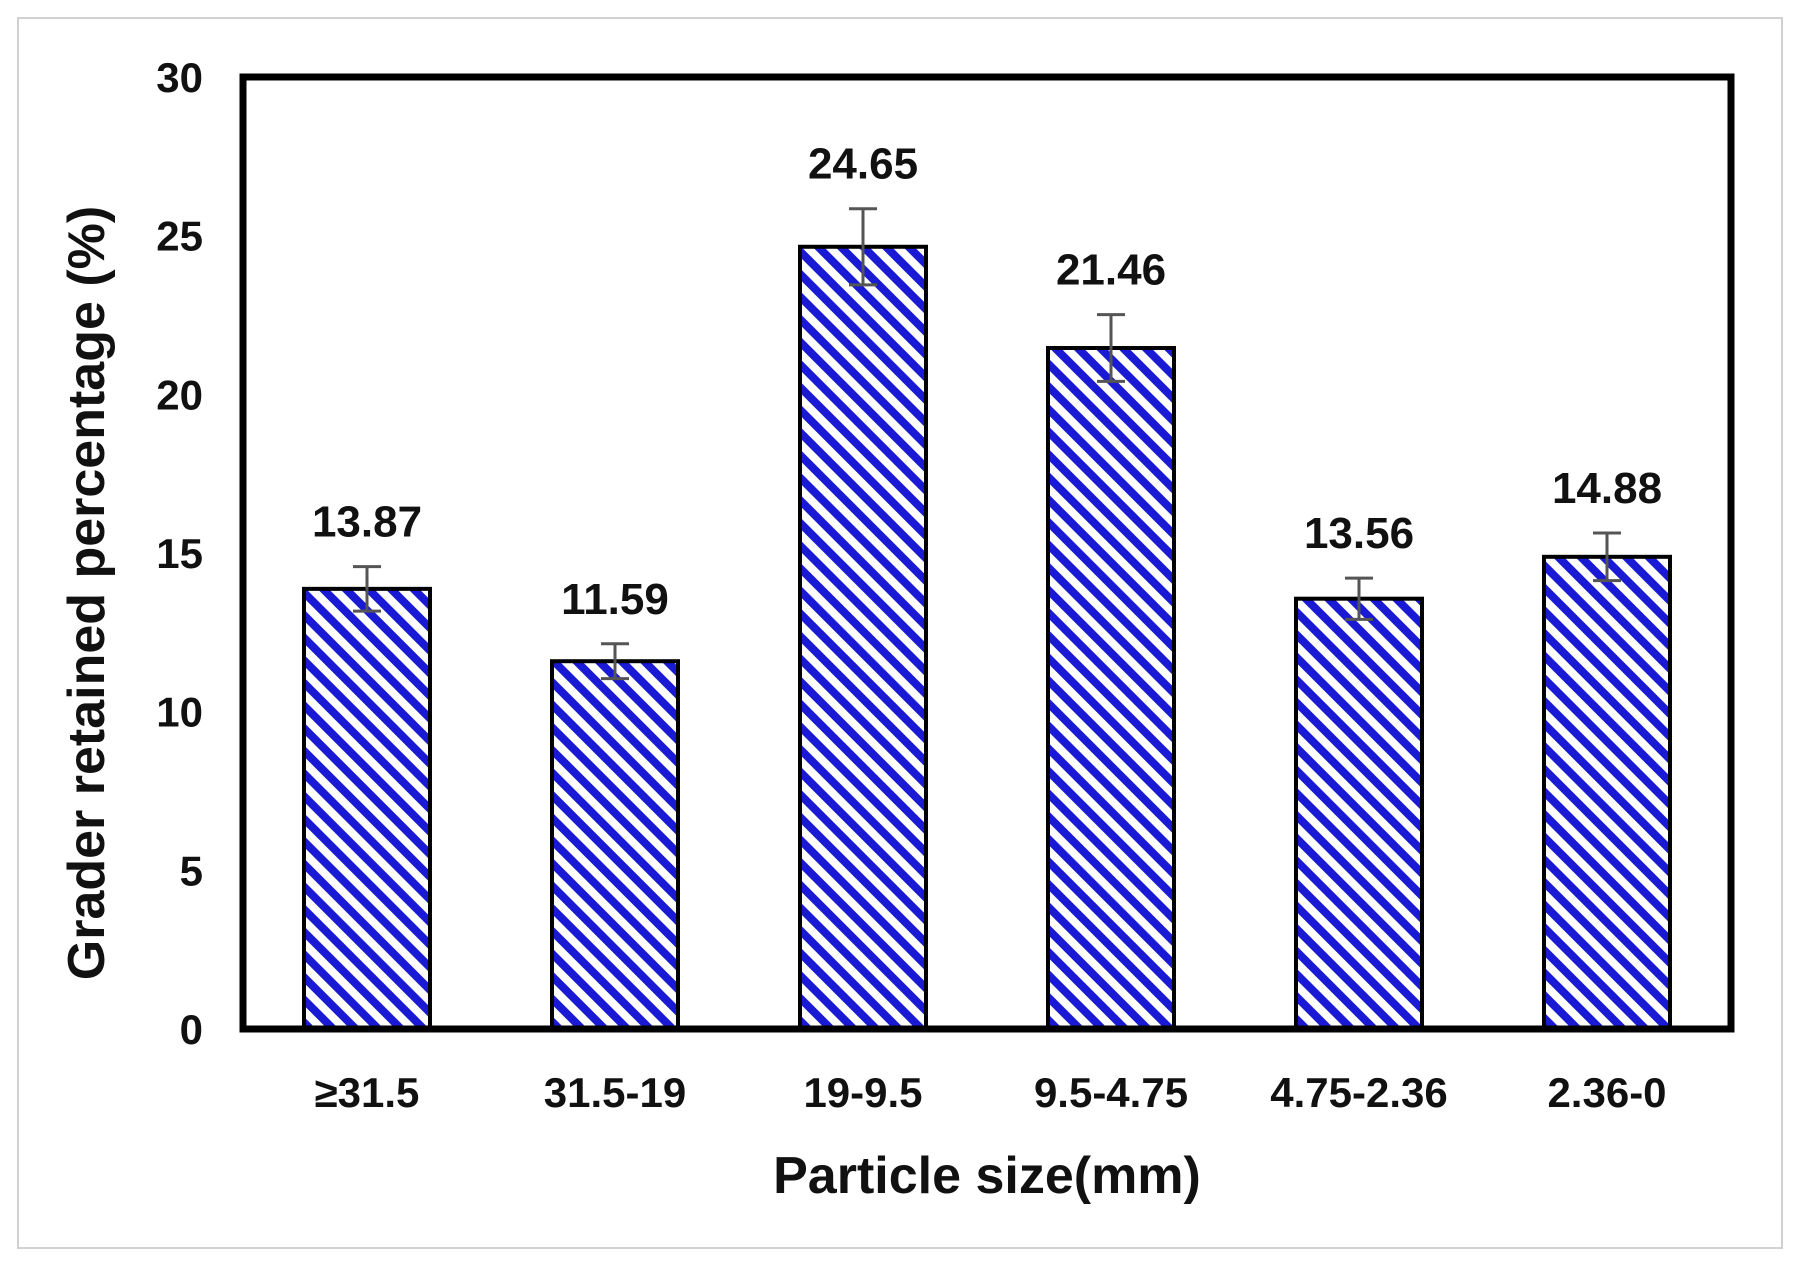  What do you see at coordinates (87, 593) in the screenshot?
I see `y-axis-title: Grader retained percentage (%)` at bounding box center [87, 593].